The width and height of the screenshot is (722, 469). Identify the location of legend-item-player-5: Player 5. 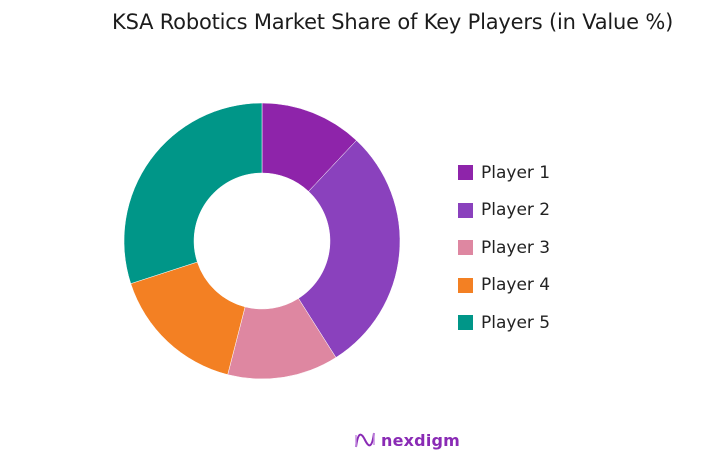
(504, 323).